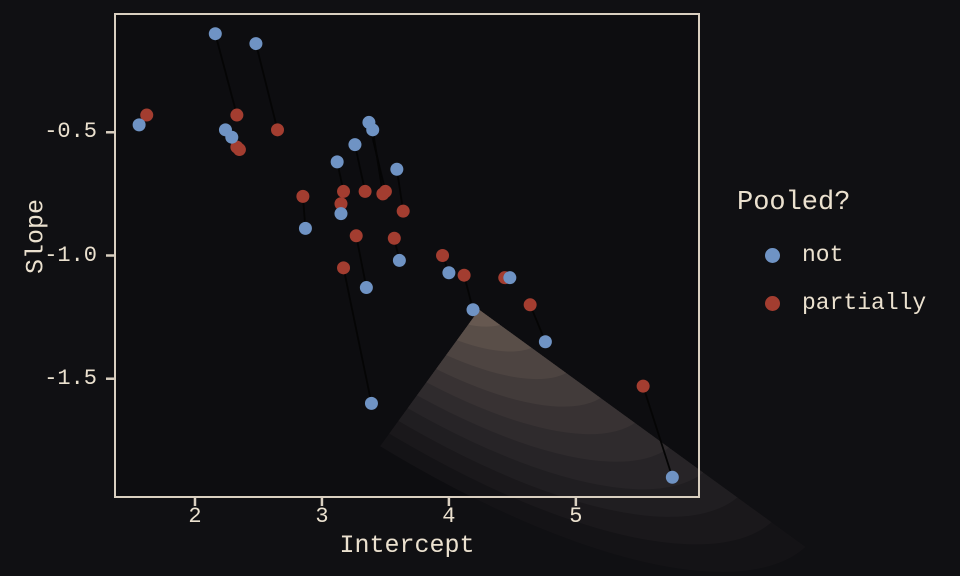  What do you see at coordinates (70, 255) in the screenshot?
I see `y-tick-label: -1.0` at bounding box center [70, 255].